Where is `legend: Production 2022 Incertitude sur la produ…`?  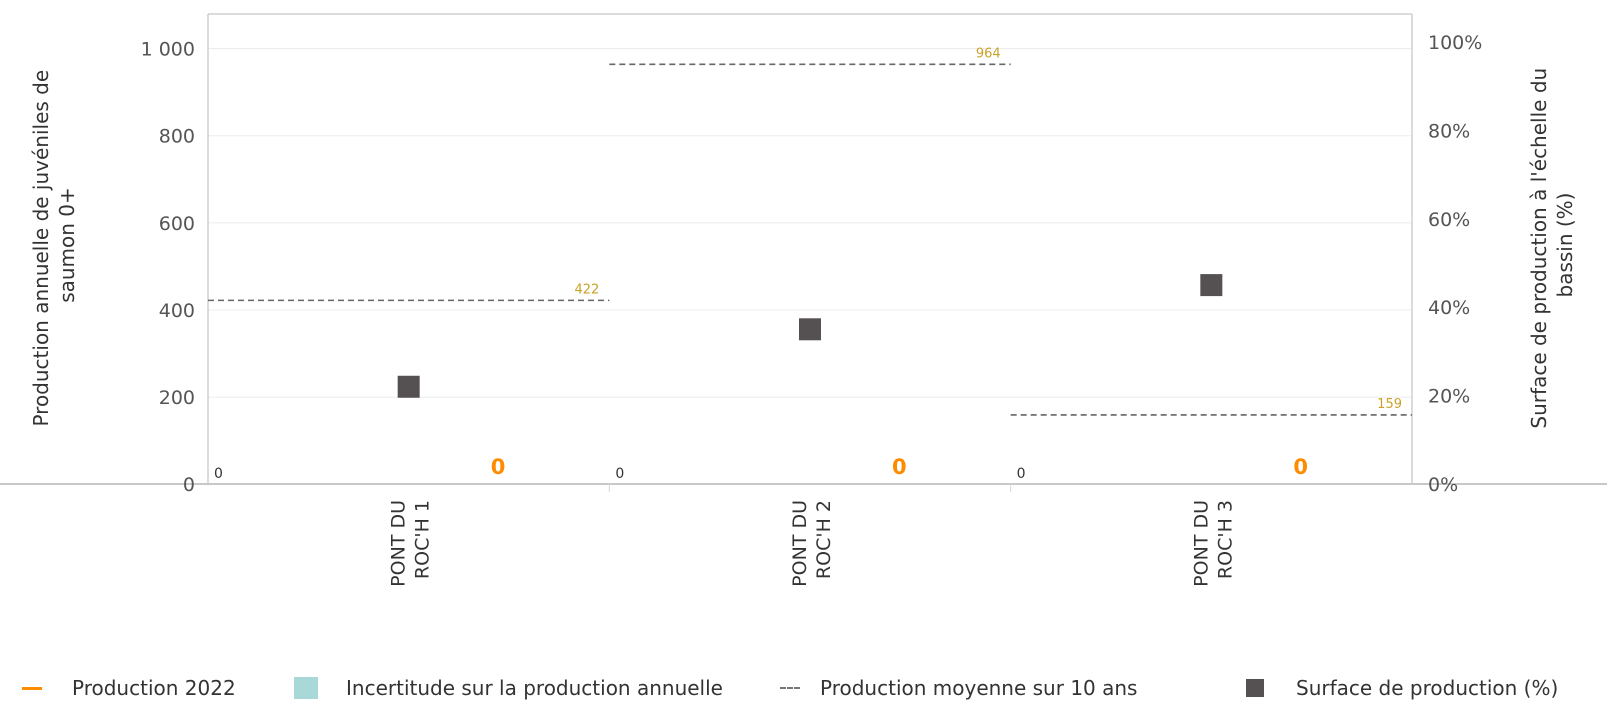 legend: Production 2022 Incertitude sur la produ… is located at coordinates (803, 690).